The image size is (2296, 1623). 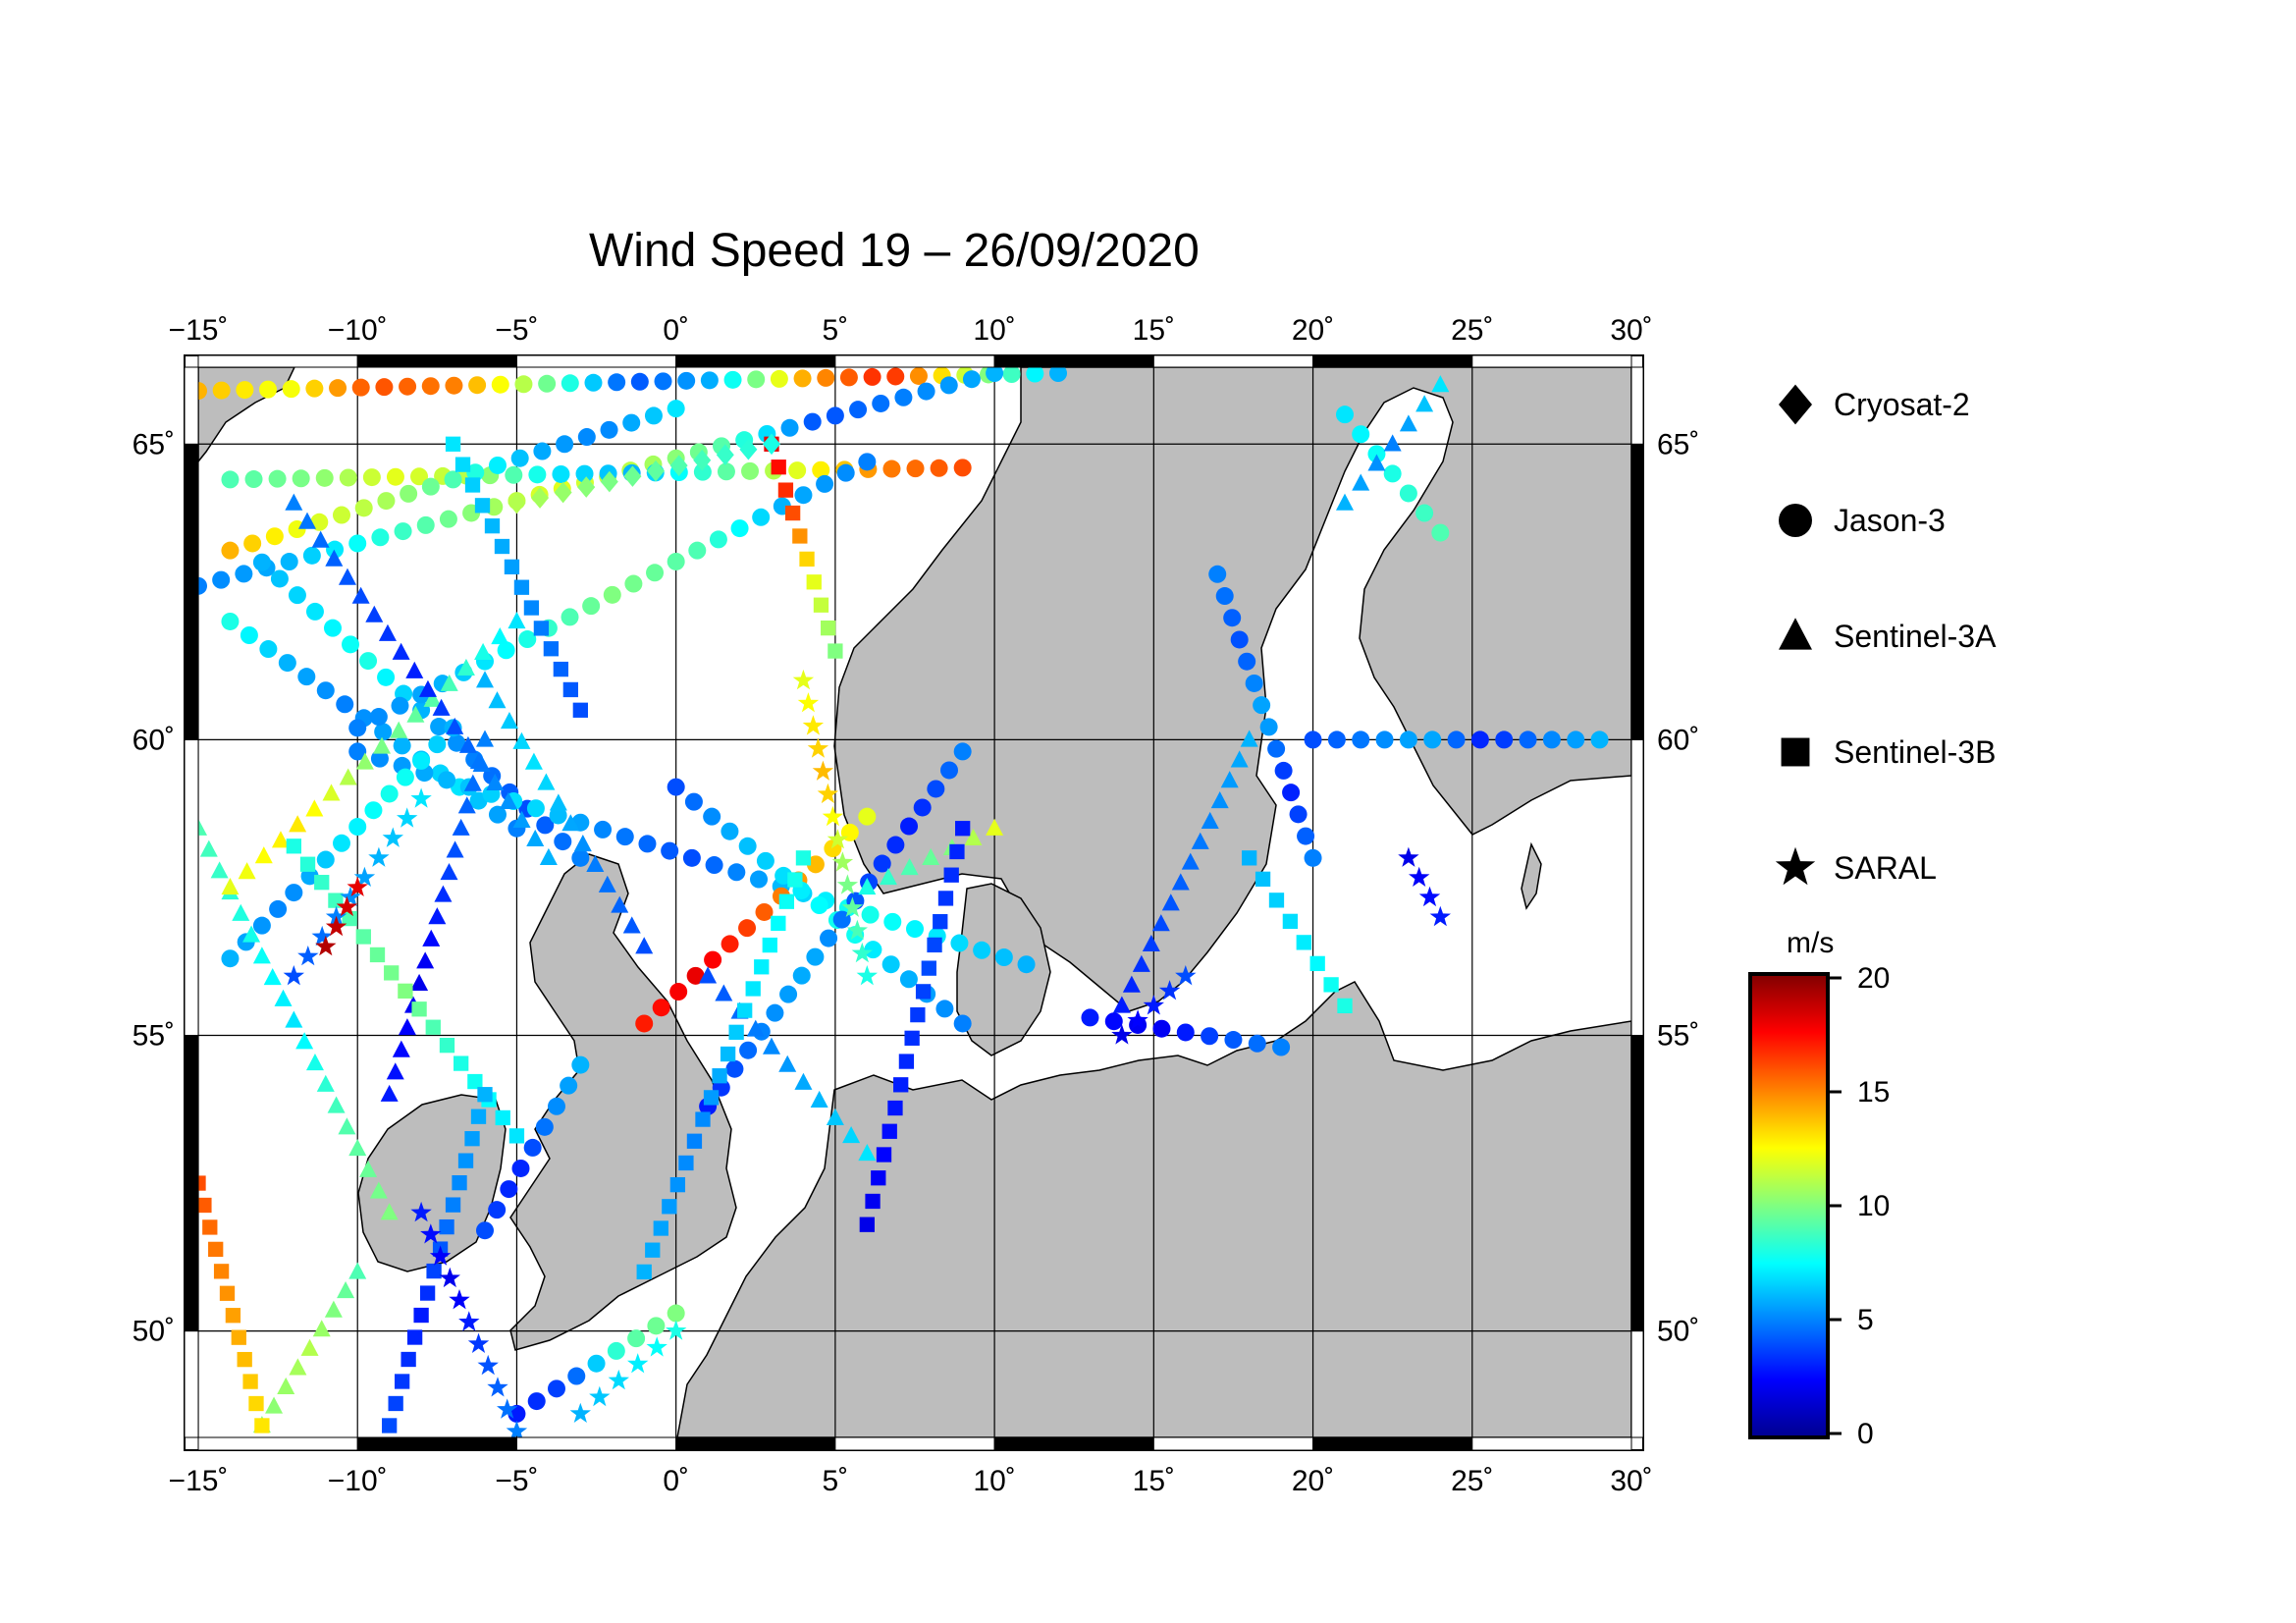 I want to click on lat-tick-label-right: 50˚, so click(x=1678, y=1332).